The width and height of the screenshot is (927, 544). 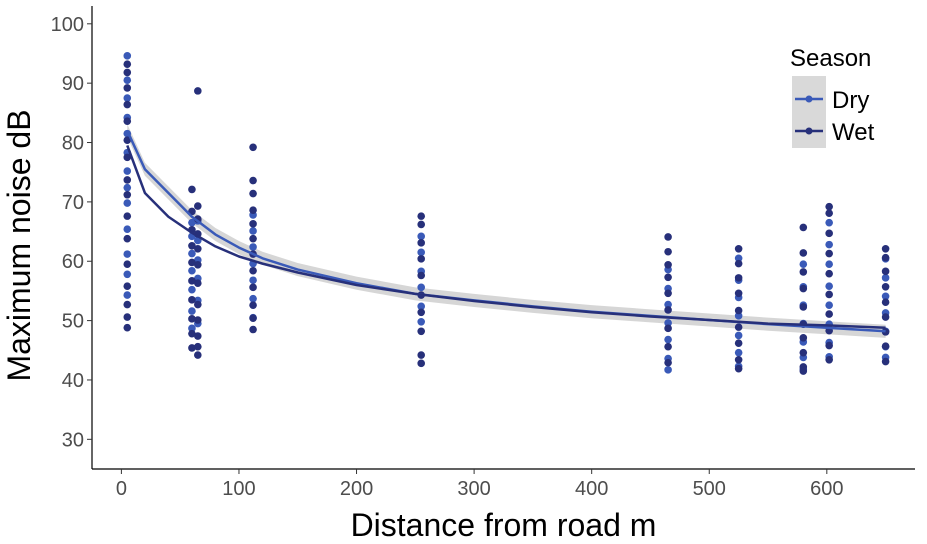 What do you see at coordinates (830, 58) in the screenshot?
I see `legend-title: Season` at bounding box center [830, 58].